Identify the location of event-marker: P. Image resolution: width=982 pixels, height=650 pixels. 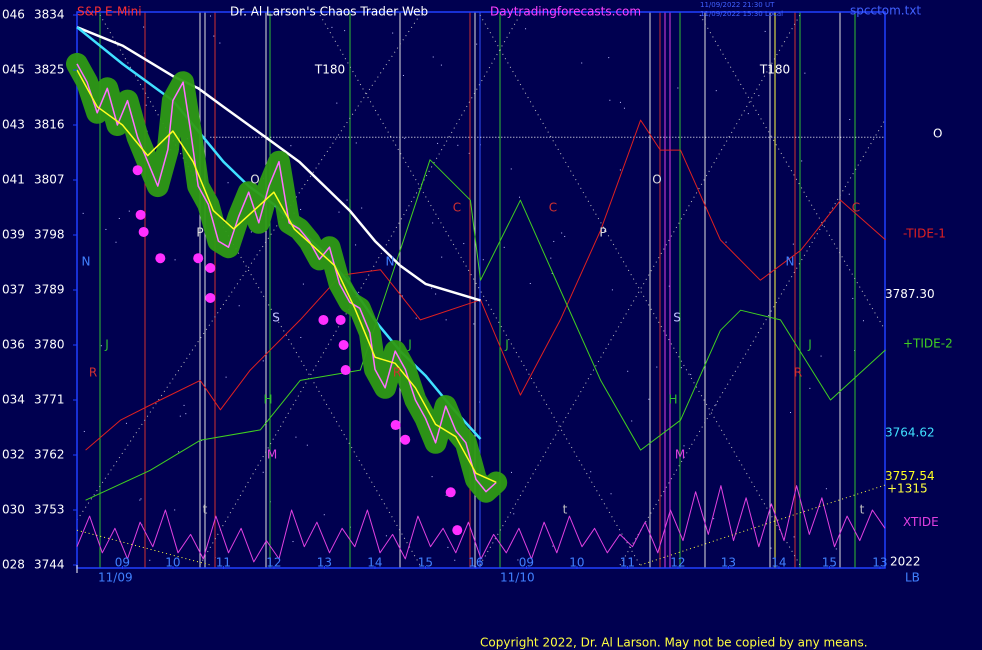
(602, 233).